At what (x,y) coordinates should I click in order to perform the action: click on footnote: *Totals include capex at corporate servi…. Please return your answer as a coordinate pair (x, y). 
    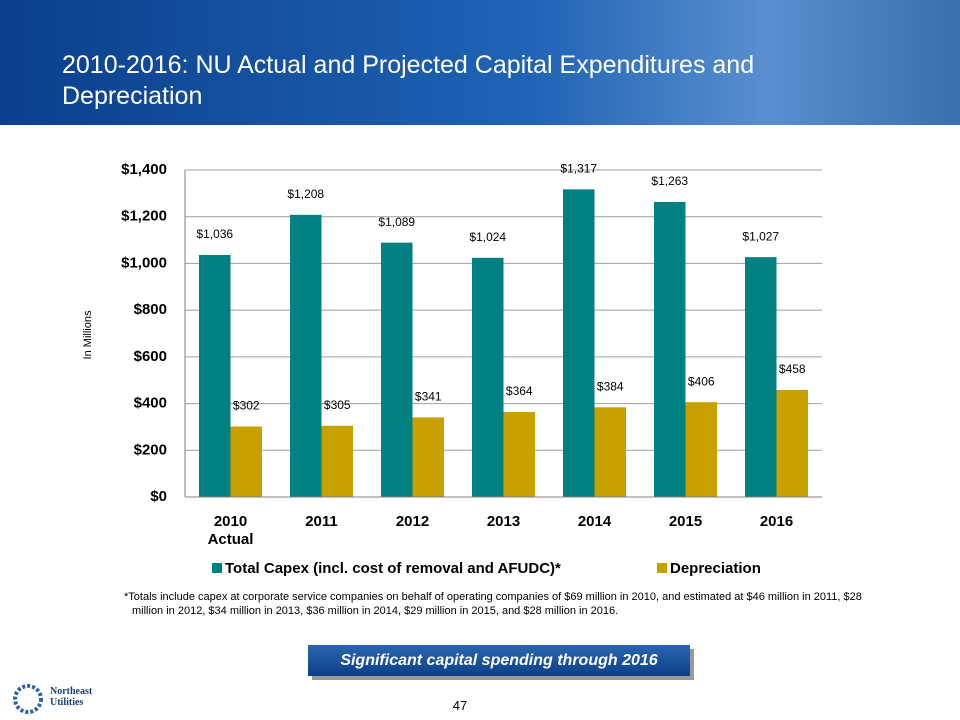
    Looking at the image, I should click on (493, 604).